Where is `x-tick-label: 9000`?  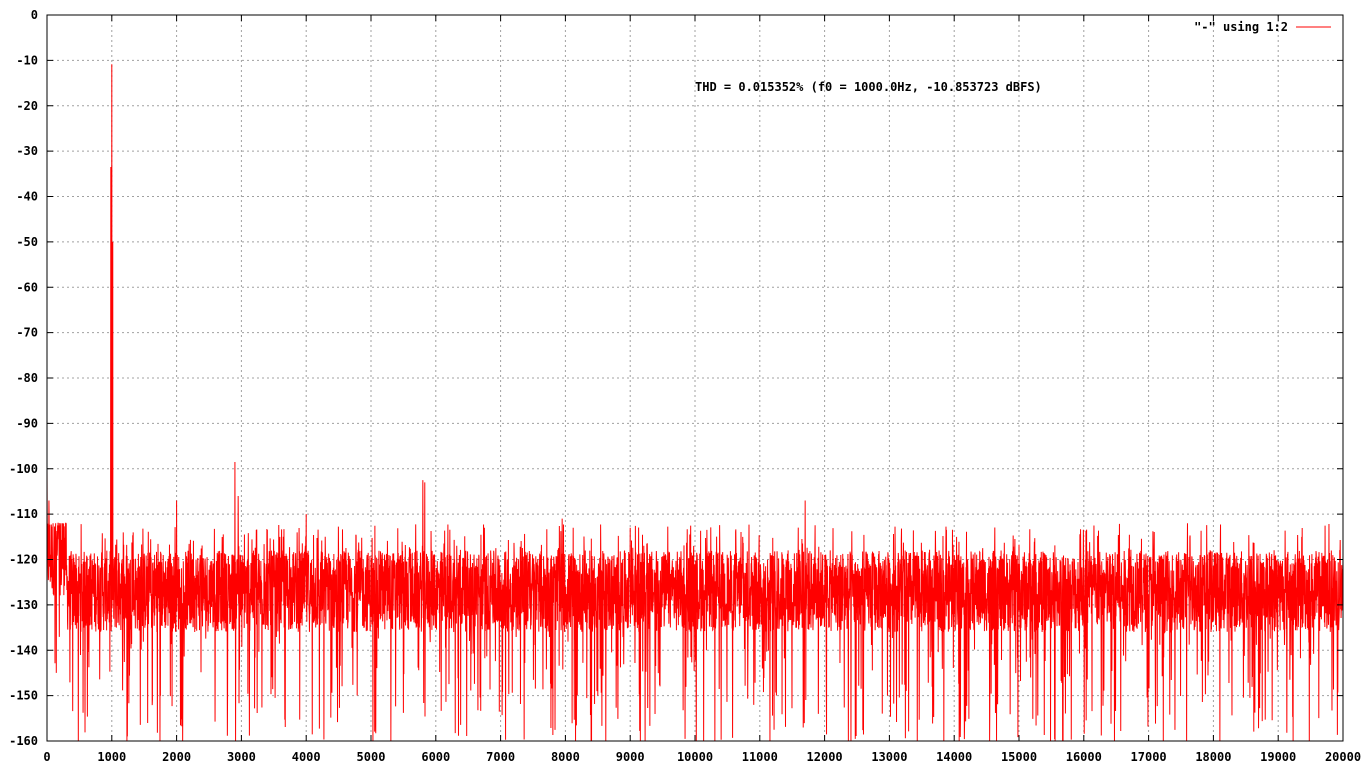
x-tick-label: 9000 is located at coordinates (630, 757).